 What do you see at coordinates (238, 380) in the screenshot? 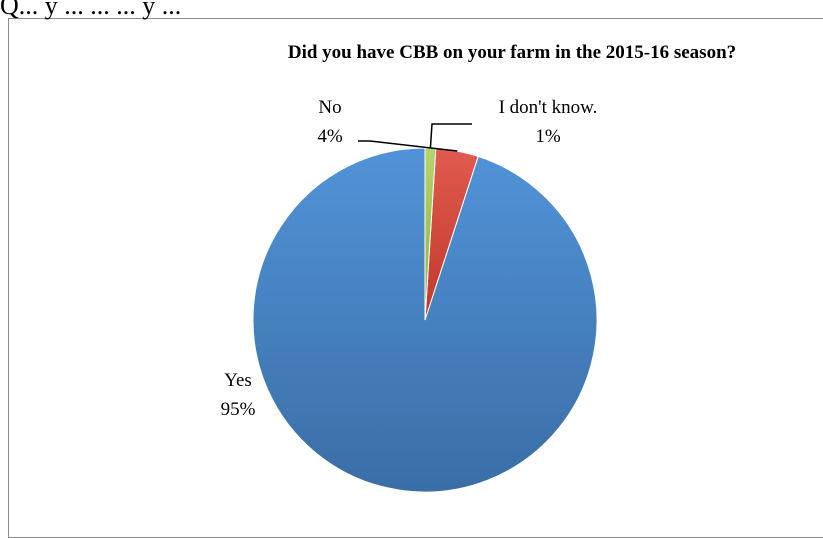
I see `data-label-yes-name: Yes` at bounding box center [238, 380].